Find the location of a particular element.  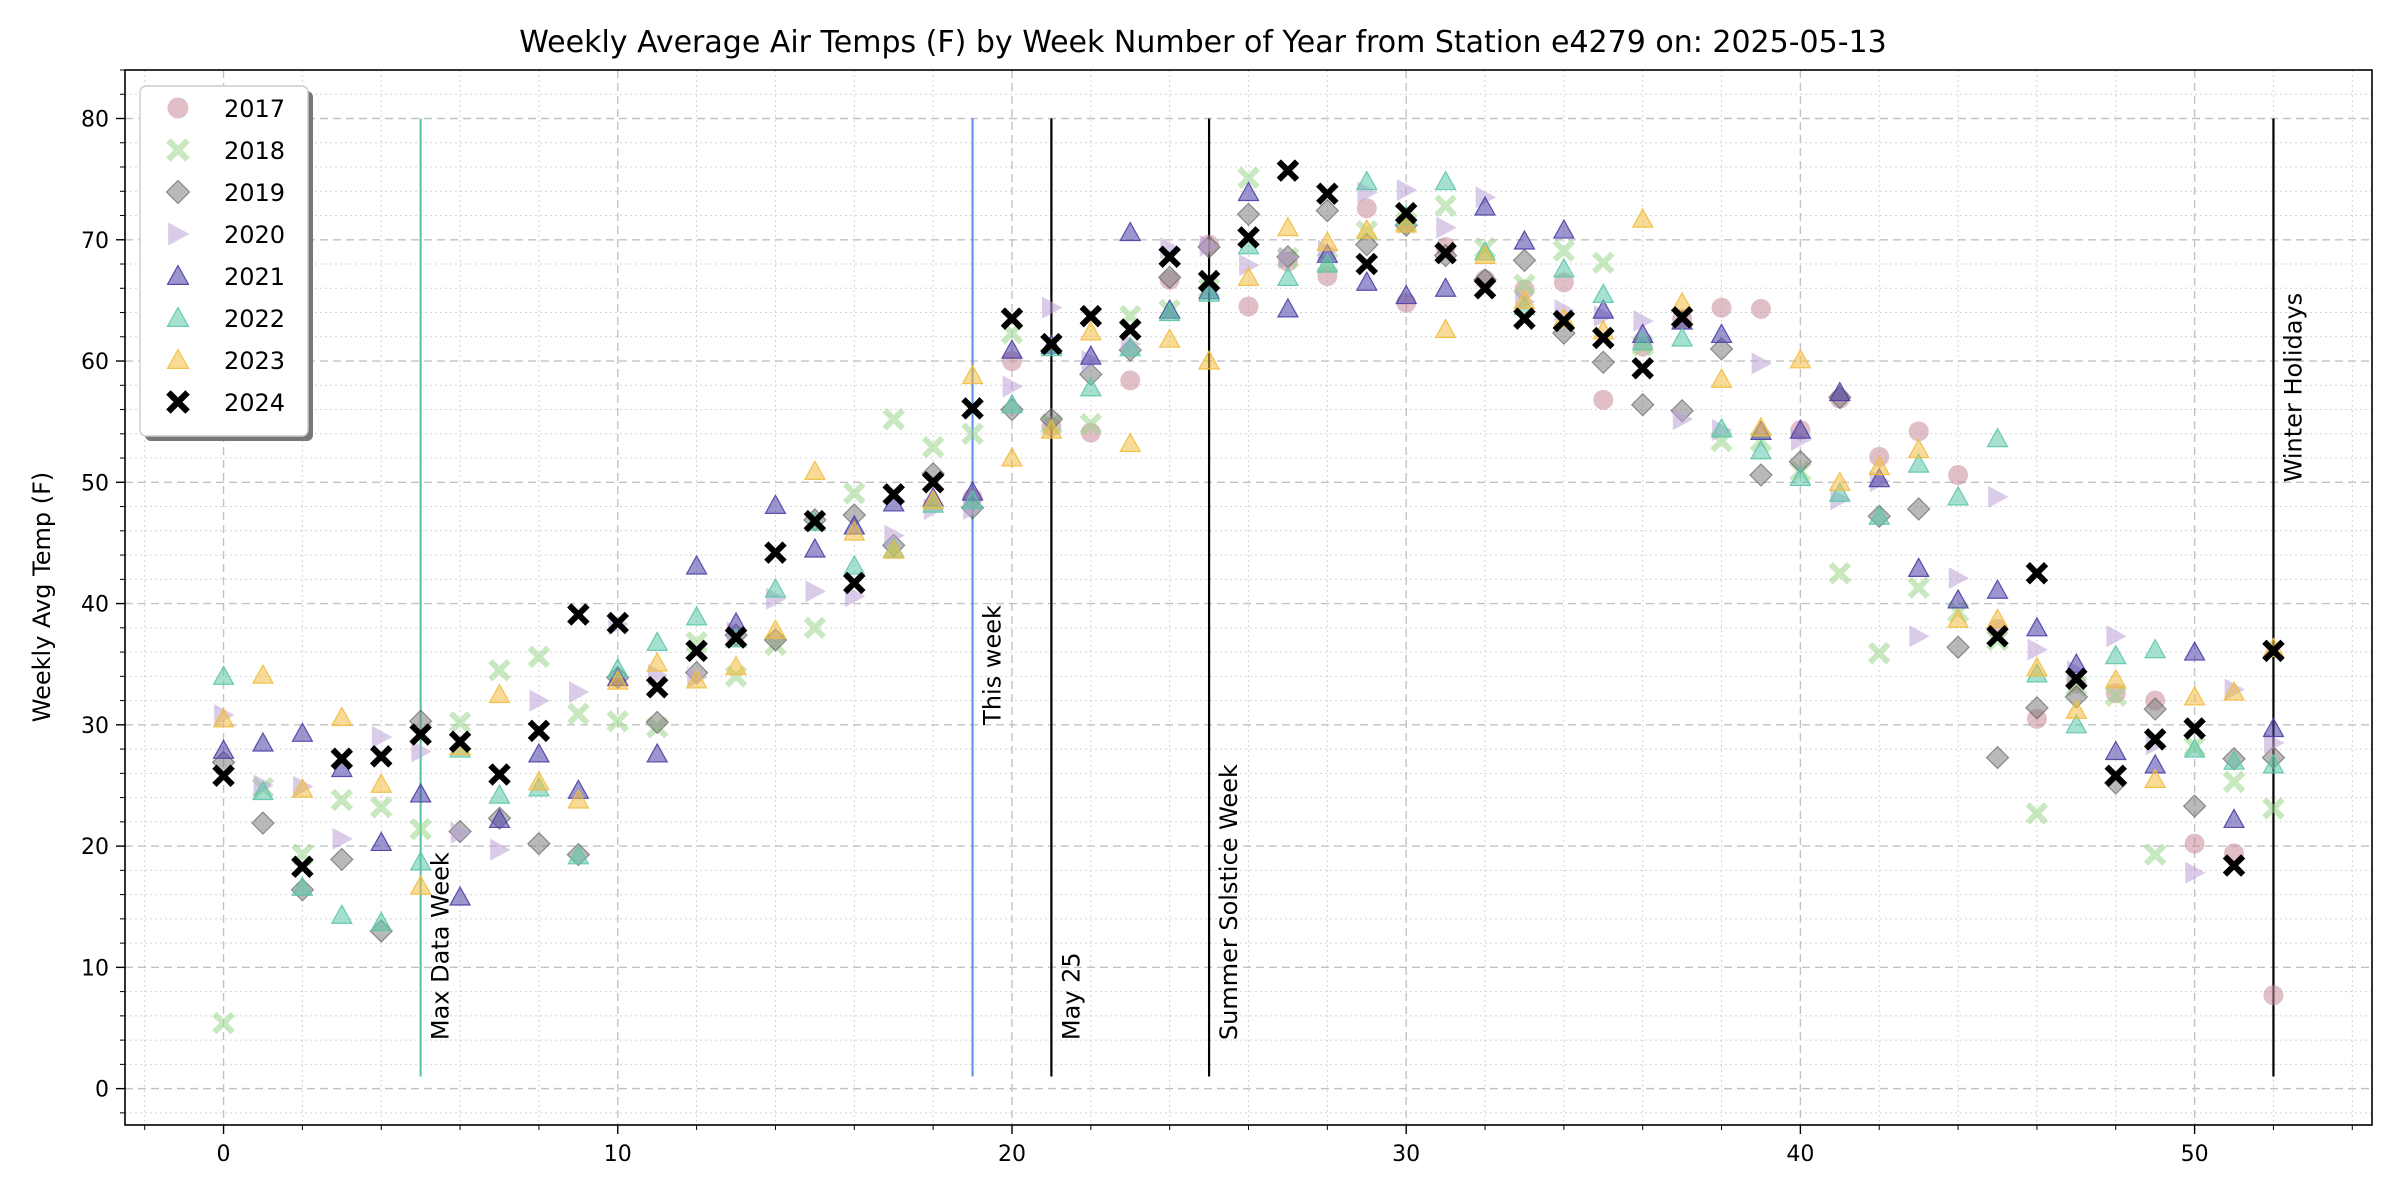

legend: 2017 2018 2019 2020 2021 2022 2023 2024 is located at coordinates (226, 263).